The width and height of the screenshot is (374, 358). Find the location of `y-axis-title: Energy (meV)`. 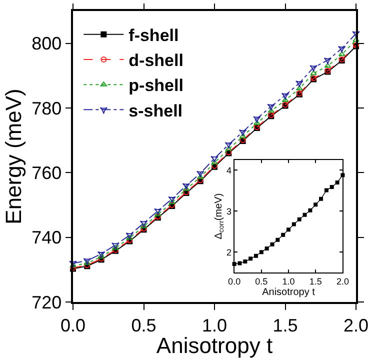

y-axis-title: Energy (meV) is located at coordinates (13, 156).